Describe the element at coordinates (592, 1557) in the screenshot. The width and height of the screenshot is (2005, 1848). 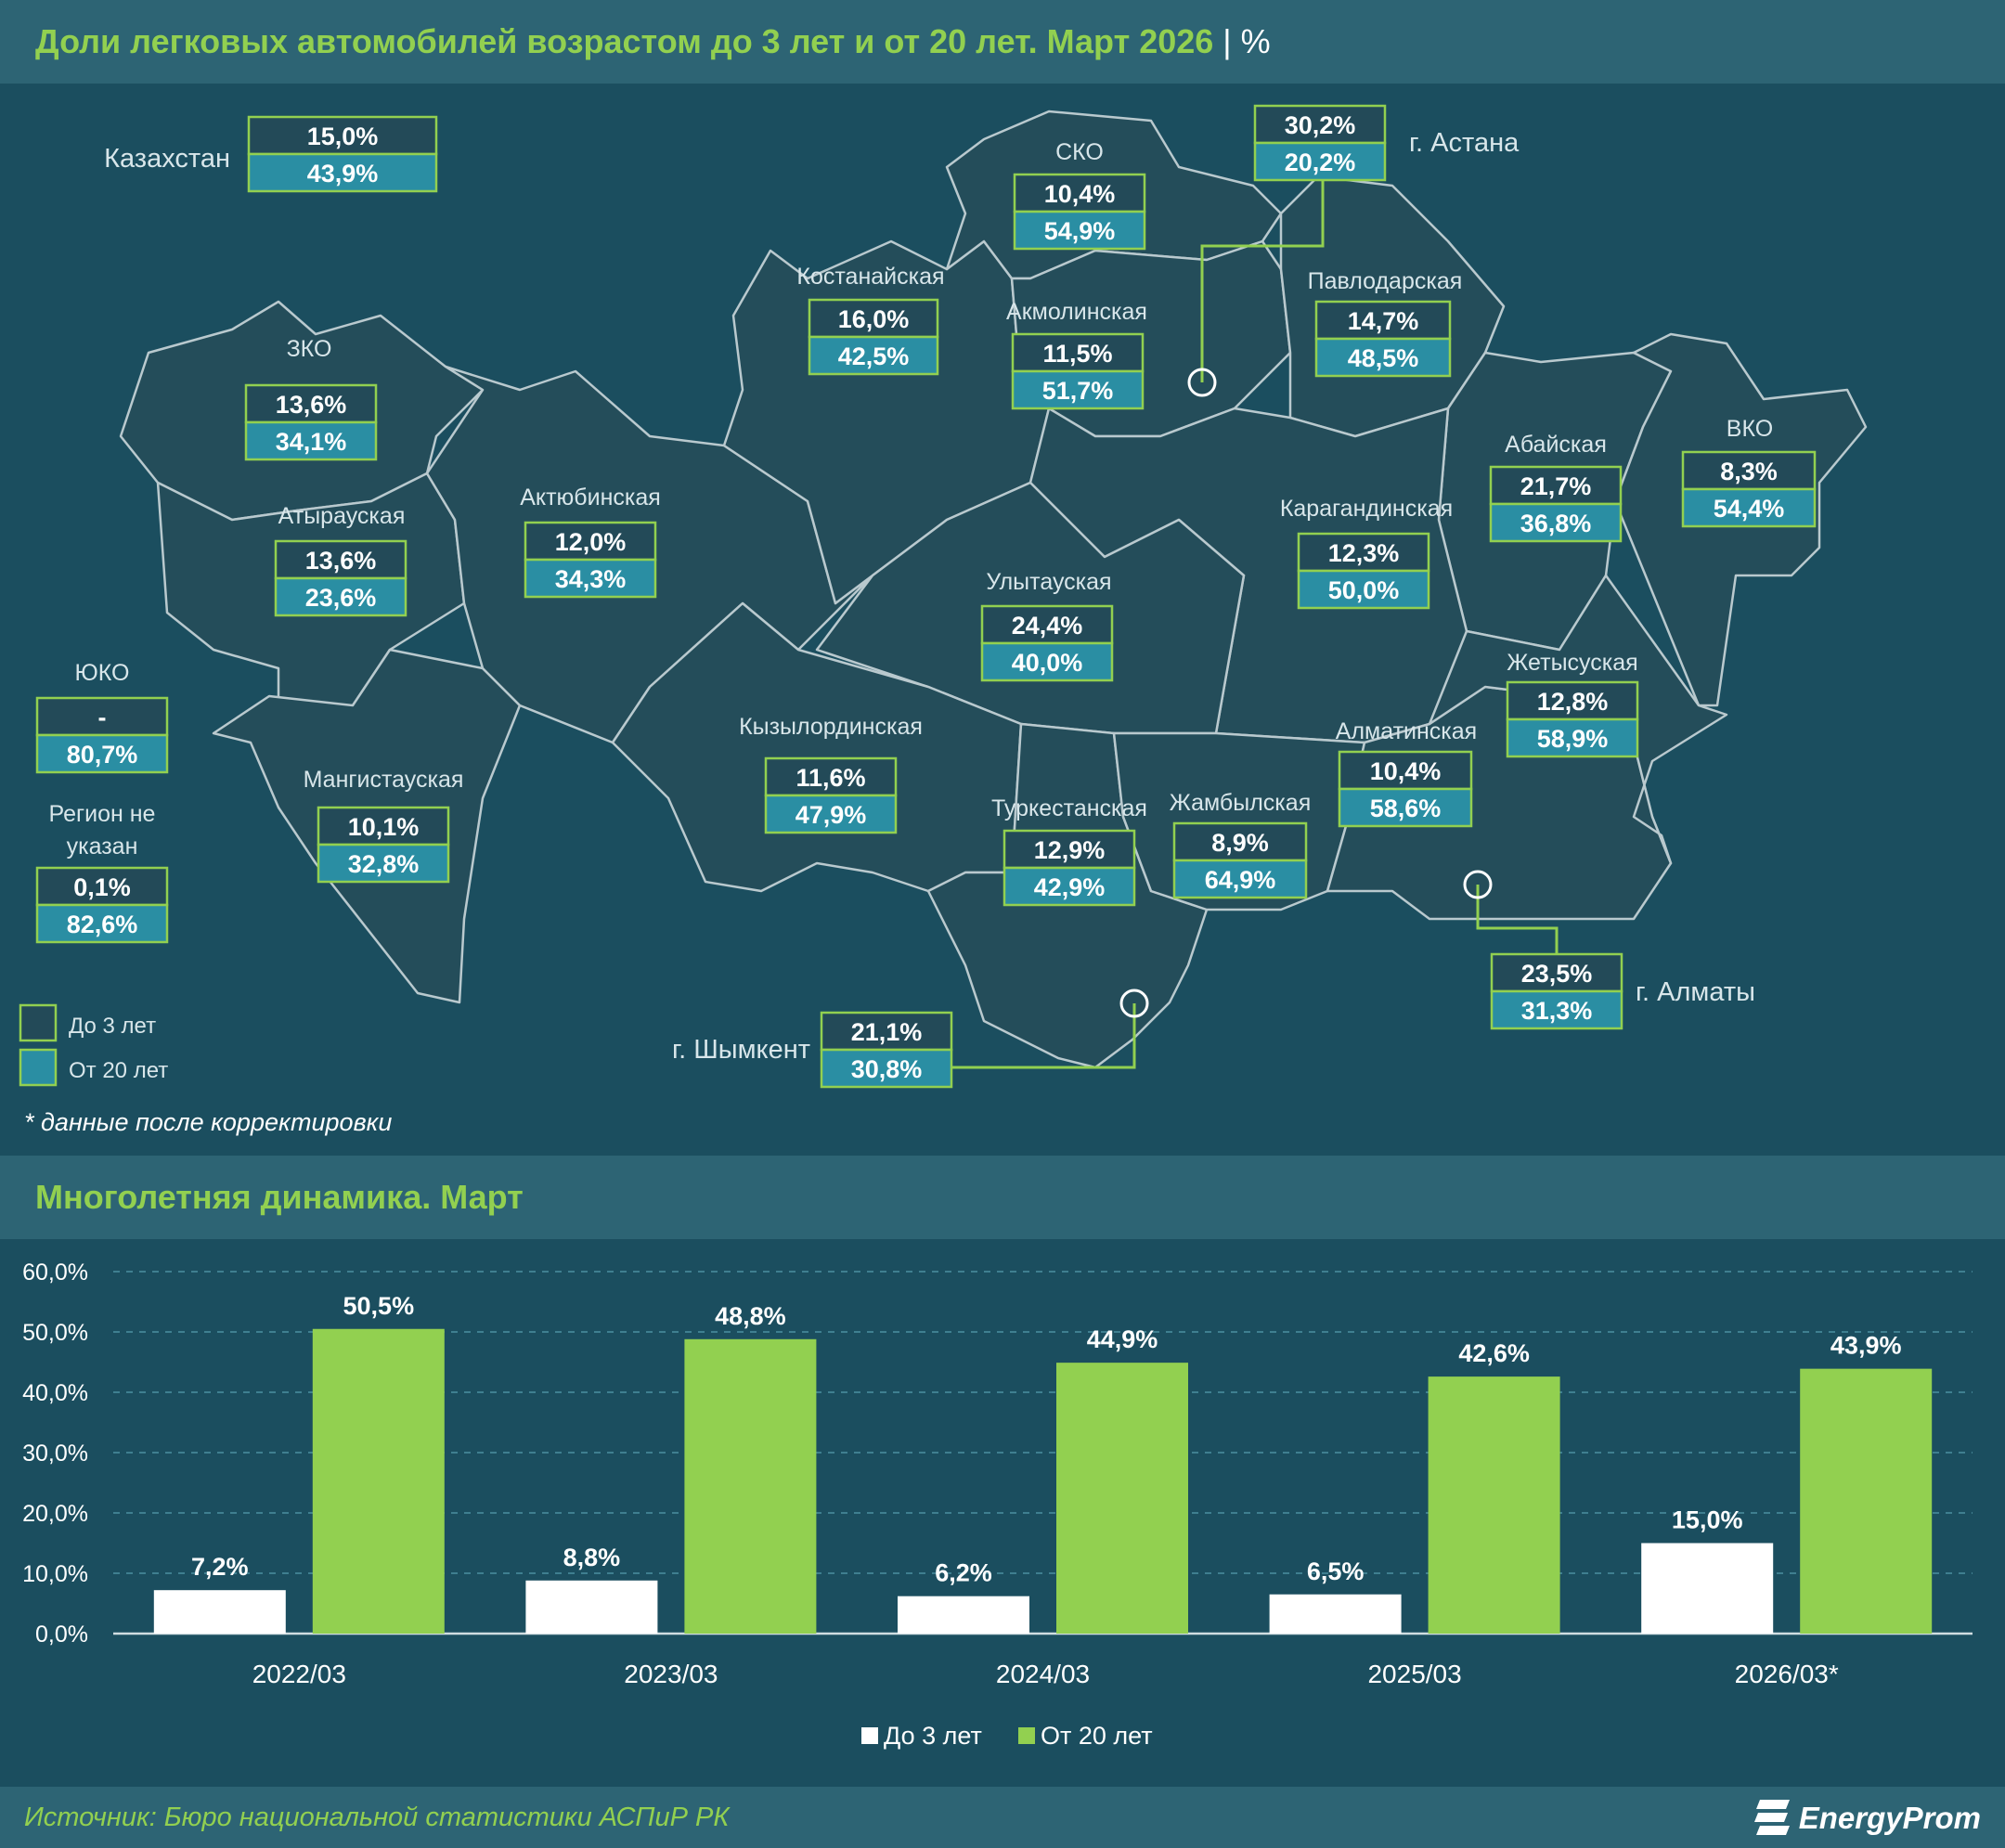
I see `bar-data-label: 8,8%` at that location.